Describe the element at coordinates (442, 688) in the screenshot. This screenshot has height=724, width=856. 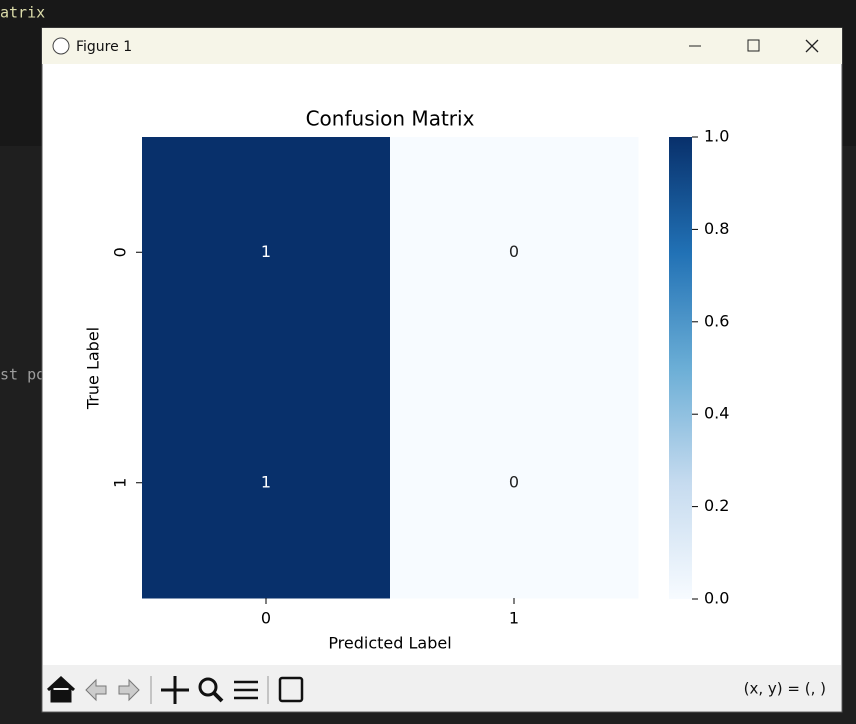
I see `toolbar` at that location.